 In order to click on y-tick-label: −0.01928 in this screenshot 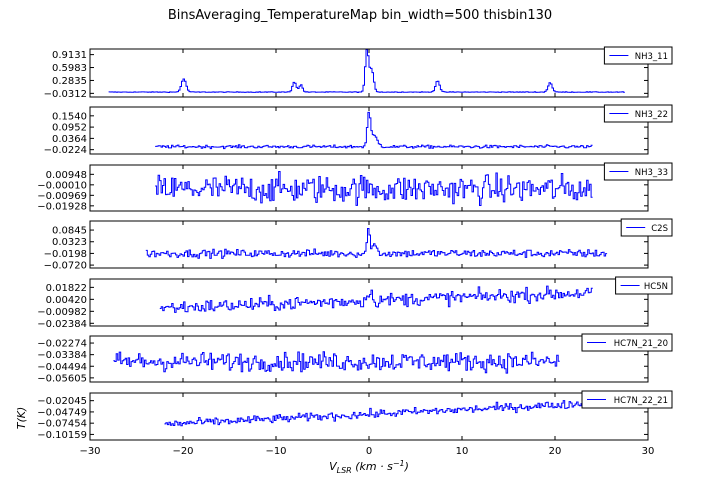, I will do `click(62, 206)`.